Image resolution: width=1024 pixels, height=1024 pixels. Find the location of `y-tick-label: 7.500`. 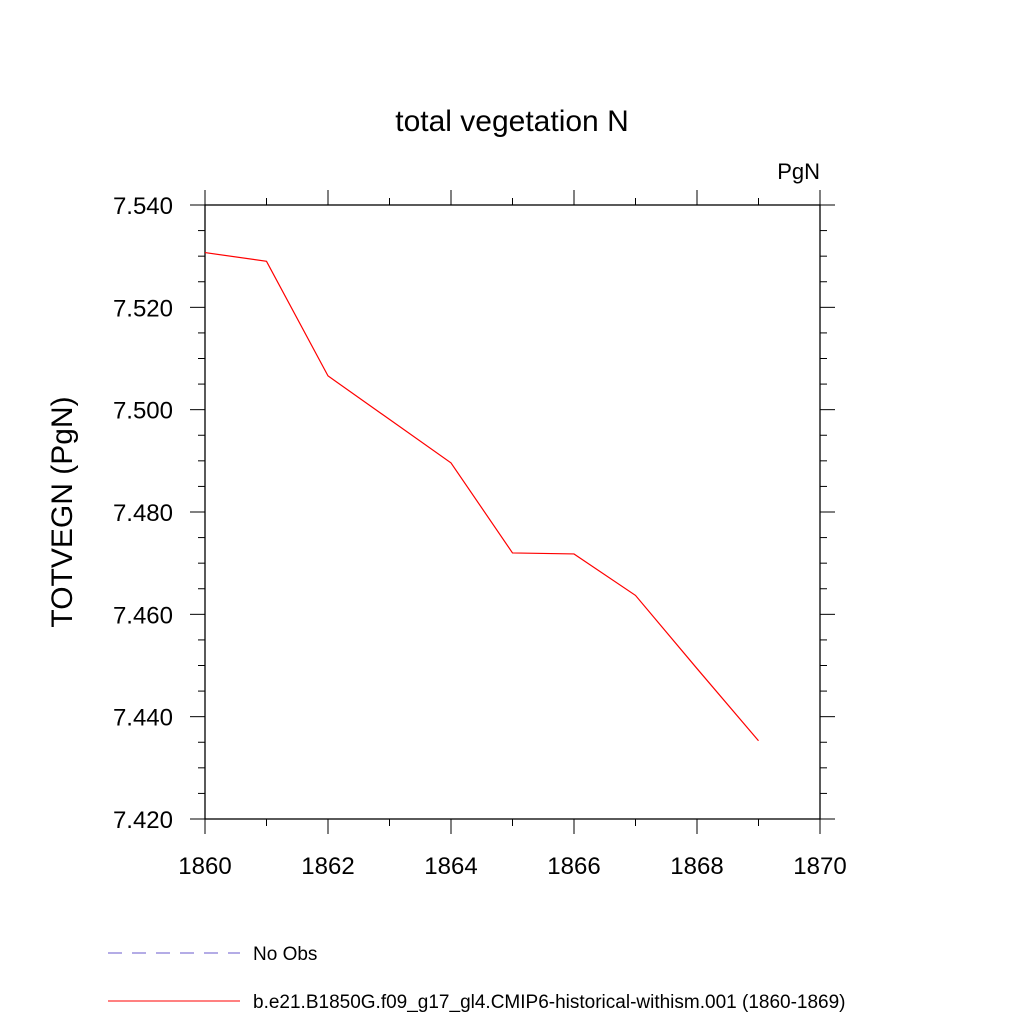

y-tick-label: 7.500 is located at coordinates (143, 411).